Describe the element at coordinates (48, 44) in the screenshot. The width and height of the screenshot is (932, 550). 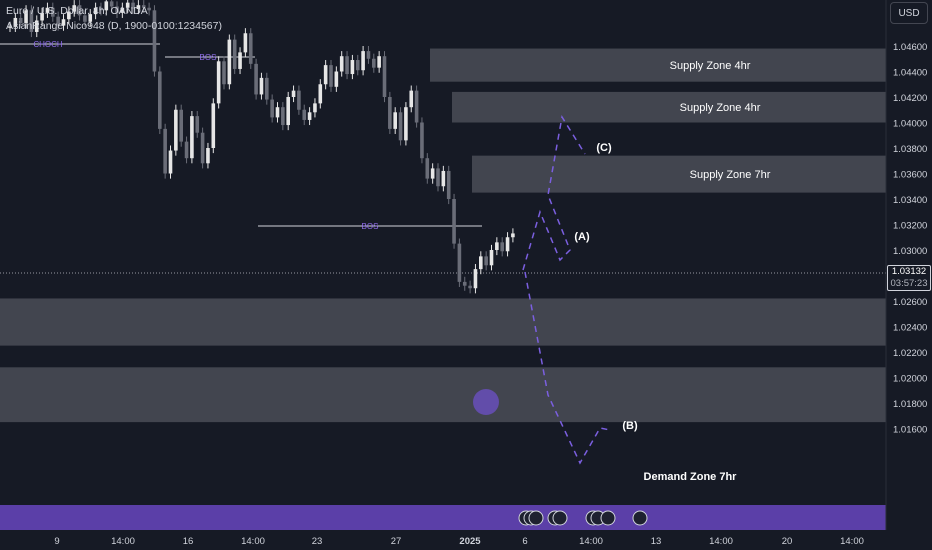
I see `choch-label: CHOCH` at that location.